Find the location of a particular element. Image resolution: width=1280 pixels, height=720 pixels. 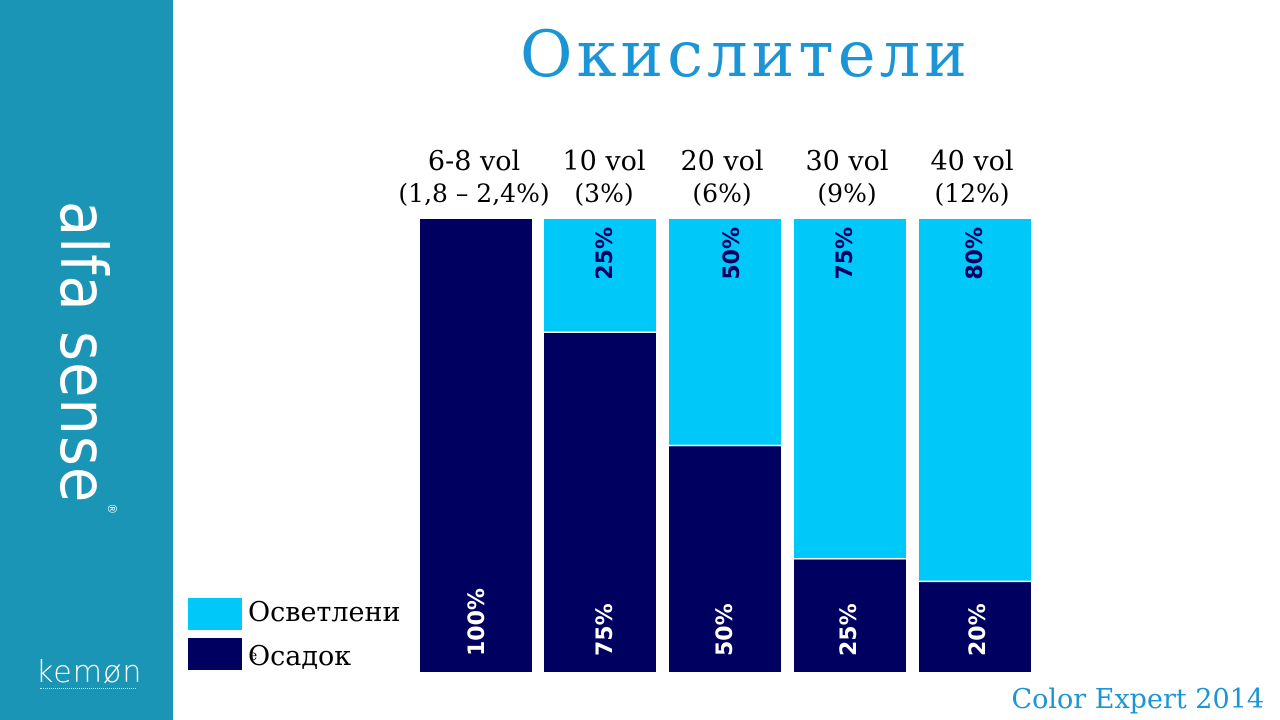

category-label: 6-8 vol (1,8 – 2,4%) is located at coordinates (474, 178).